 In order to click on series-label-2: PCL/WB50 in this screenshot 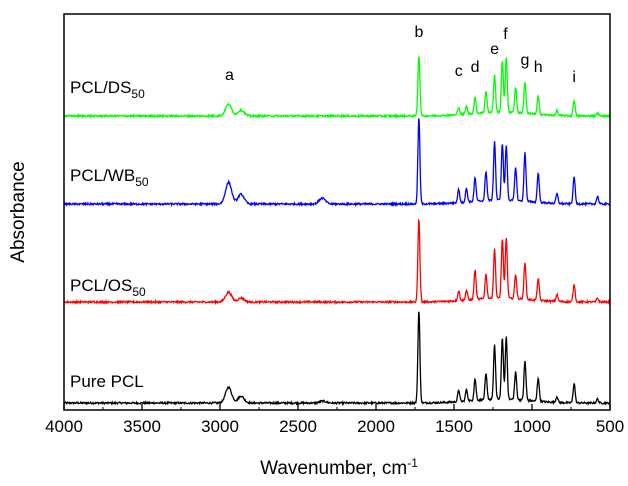, I will do `click(109, 177)`.